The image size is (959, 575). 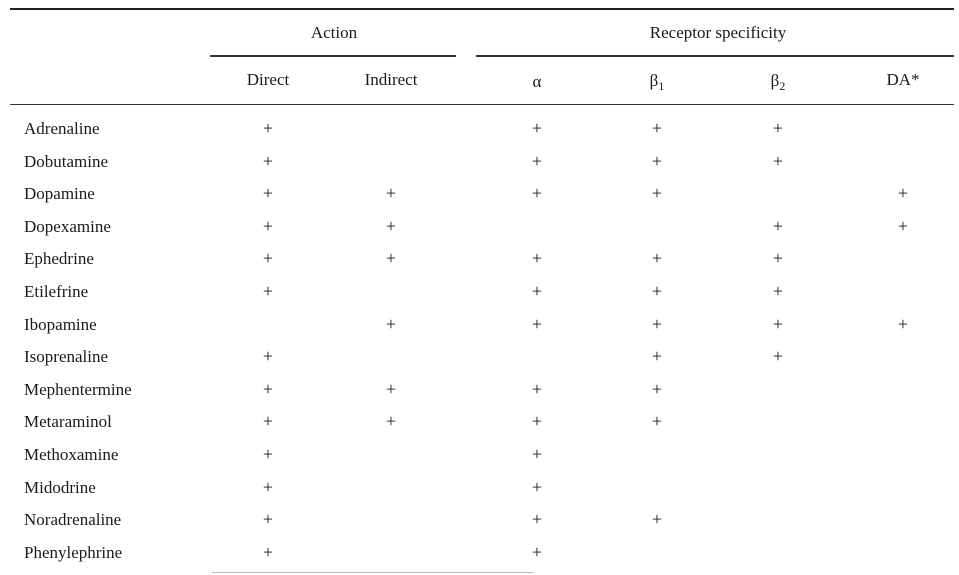 I want to click on group-header-action: Action, so click(x=334, y=32).